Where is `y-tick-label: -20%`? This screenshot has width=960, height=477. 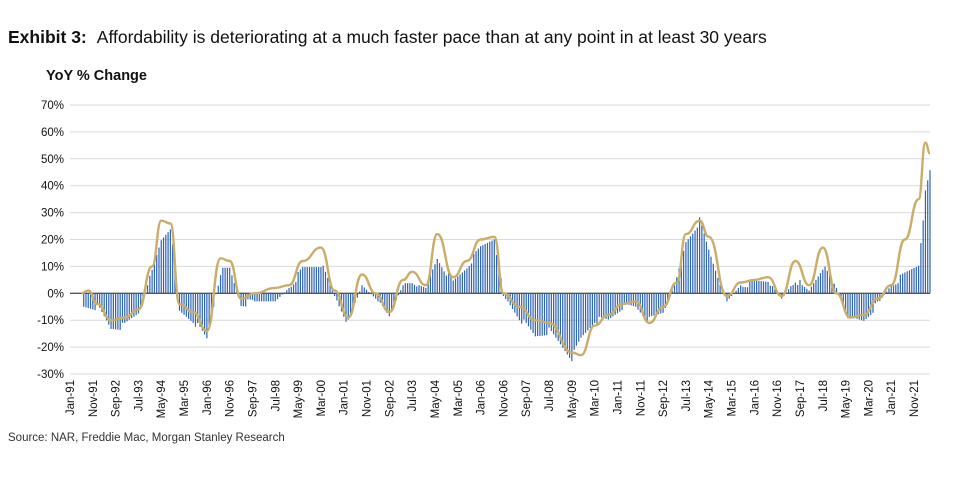 y-tick-label: -20% is located at coordinates (50, 348).